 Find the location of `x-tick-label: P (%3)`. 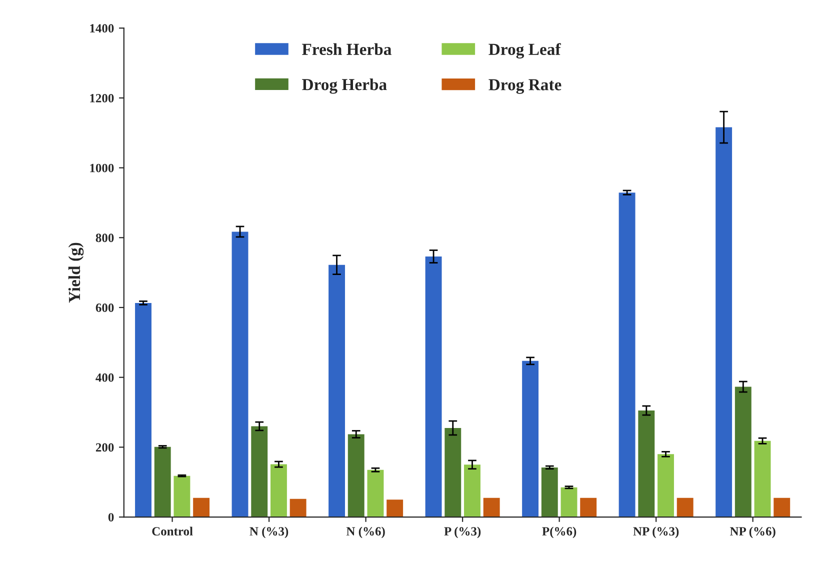

x-tick-label: P (%3) is located at coordinates (462, 532).